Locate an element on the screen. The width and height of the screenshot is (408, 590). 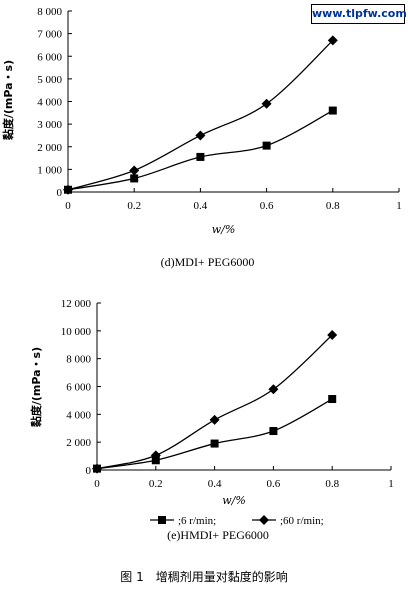
legend-2-label: ;60 r/min; is located at coordinates (302, 521).